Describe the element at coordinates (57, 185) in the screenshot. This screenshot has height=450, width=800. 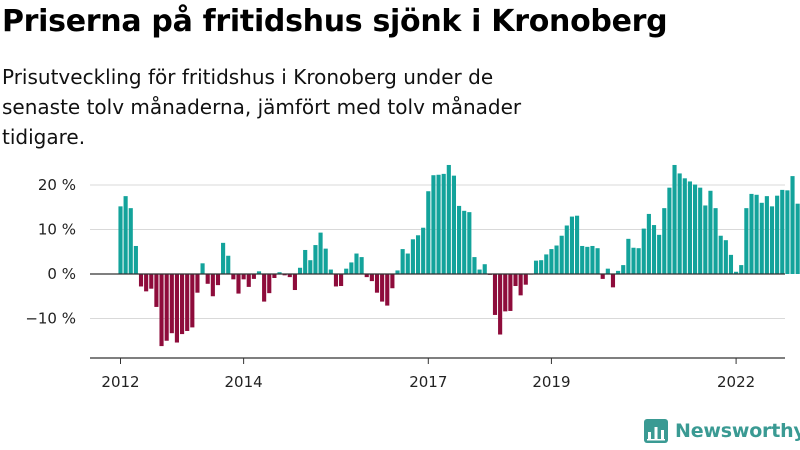
I see `y-tick-label: 20 %` at that location.